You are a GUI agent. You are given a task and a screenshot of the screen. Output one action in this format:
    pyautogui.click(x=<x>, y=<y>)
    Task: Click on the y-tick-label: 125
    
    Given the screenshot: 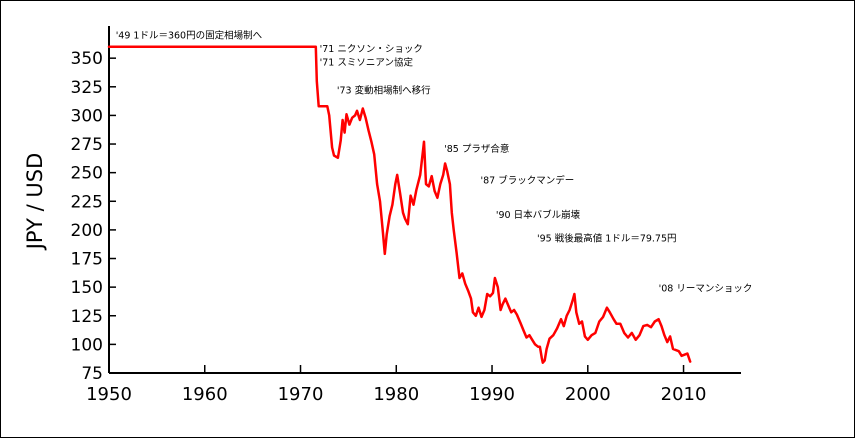 What is the action you would take?
    pyautogui.click(x=87, y=317)
    